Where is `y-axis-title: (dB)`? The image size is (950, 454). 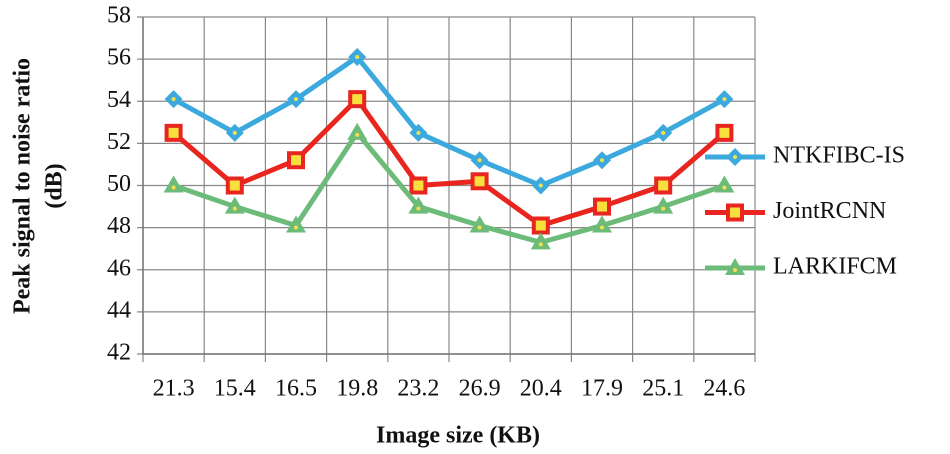
y-axis-title: (dB) is located at coordinates (55, 185).